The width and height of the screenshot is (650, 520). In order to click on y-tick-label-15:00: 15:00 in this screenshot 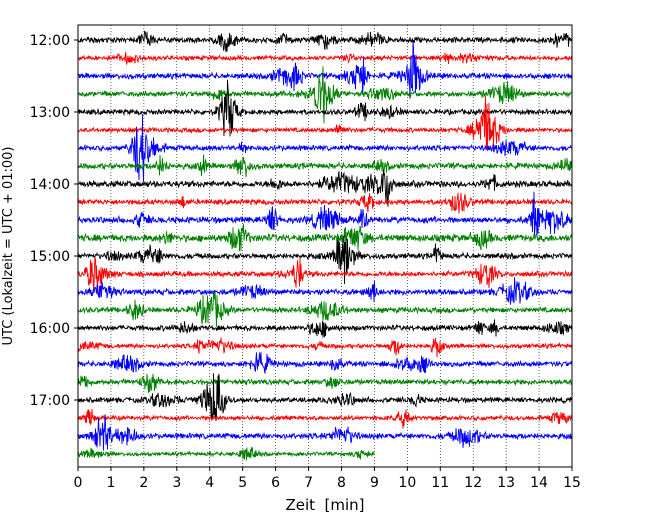, I will do `click(50, 257)`.